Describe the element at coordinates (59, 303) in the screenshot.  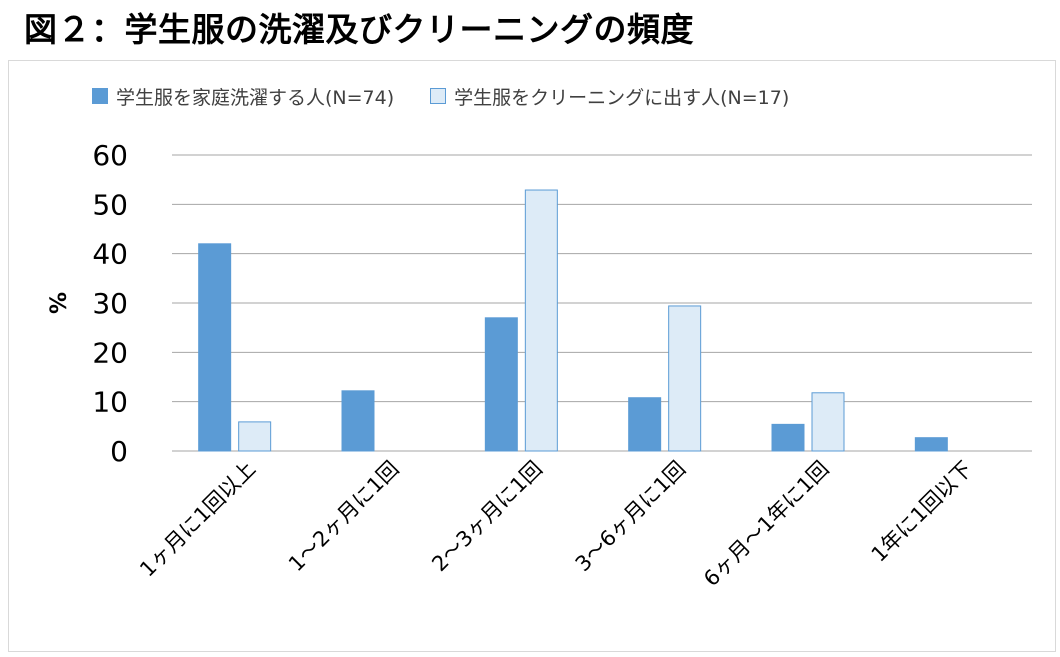
I see `y-axis-title: %` at that location.